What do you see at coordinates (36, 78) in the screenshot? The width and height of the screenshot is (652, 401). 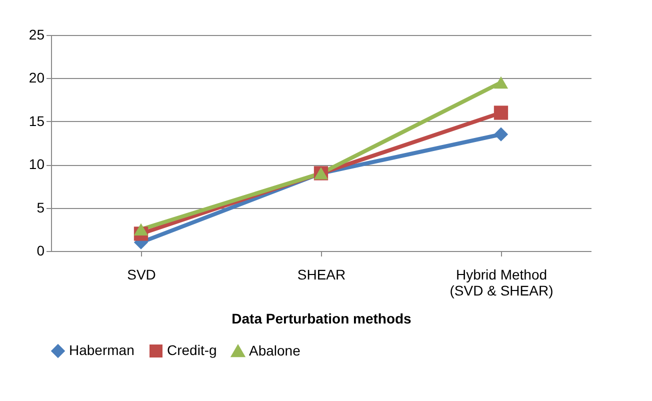 I see `y-tick-label: 20` at bounding box center [36, 78].